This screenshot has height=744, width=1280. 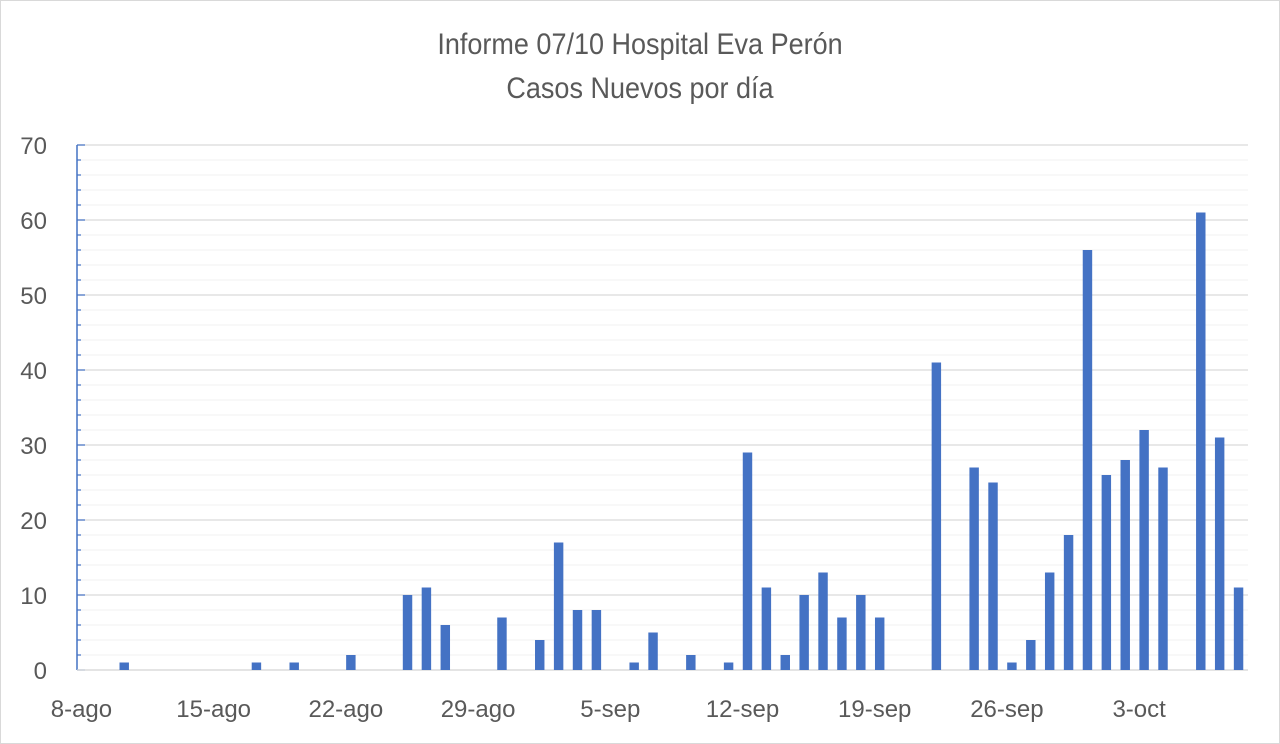 I want to click on x-tick-label: 3-oct, so click(x=1139, y=709).